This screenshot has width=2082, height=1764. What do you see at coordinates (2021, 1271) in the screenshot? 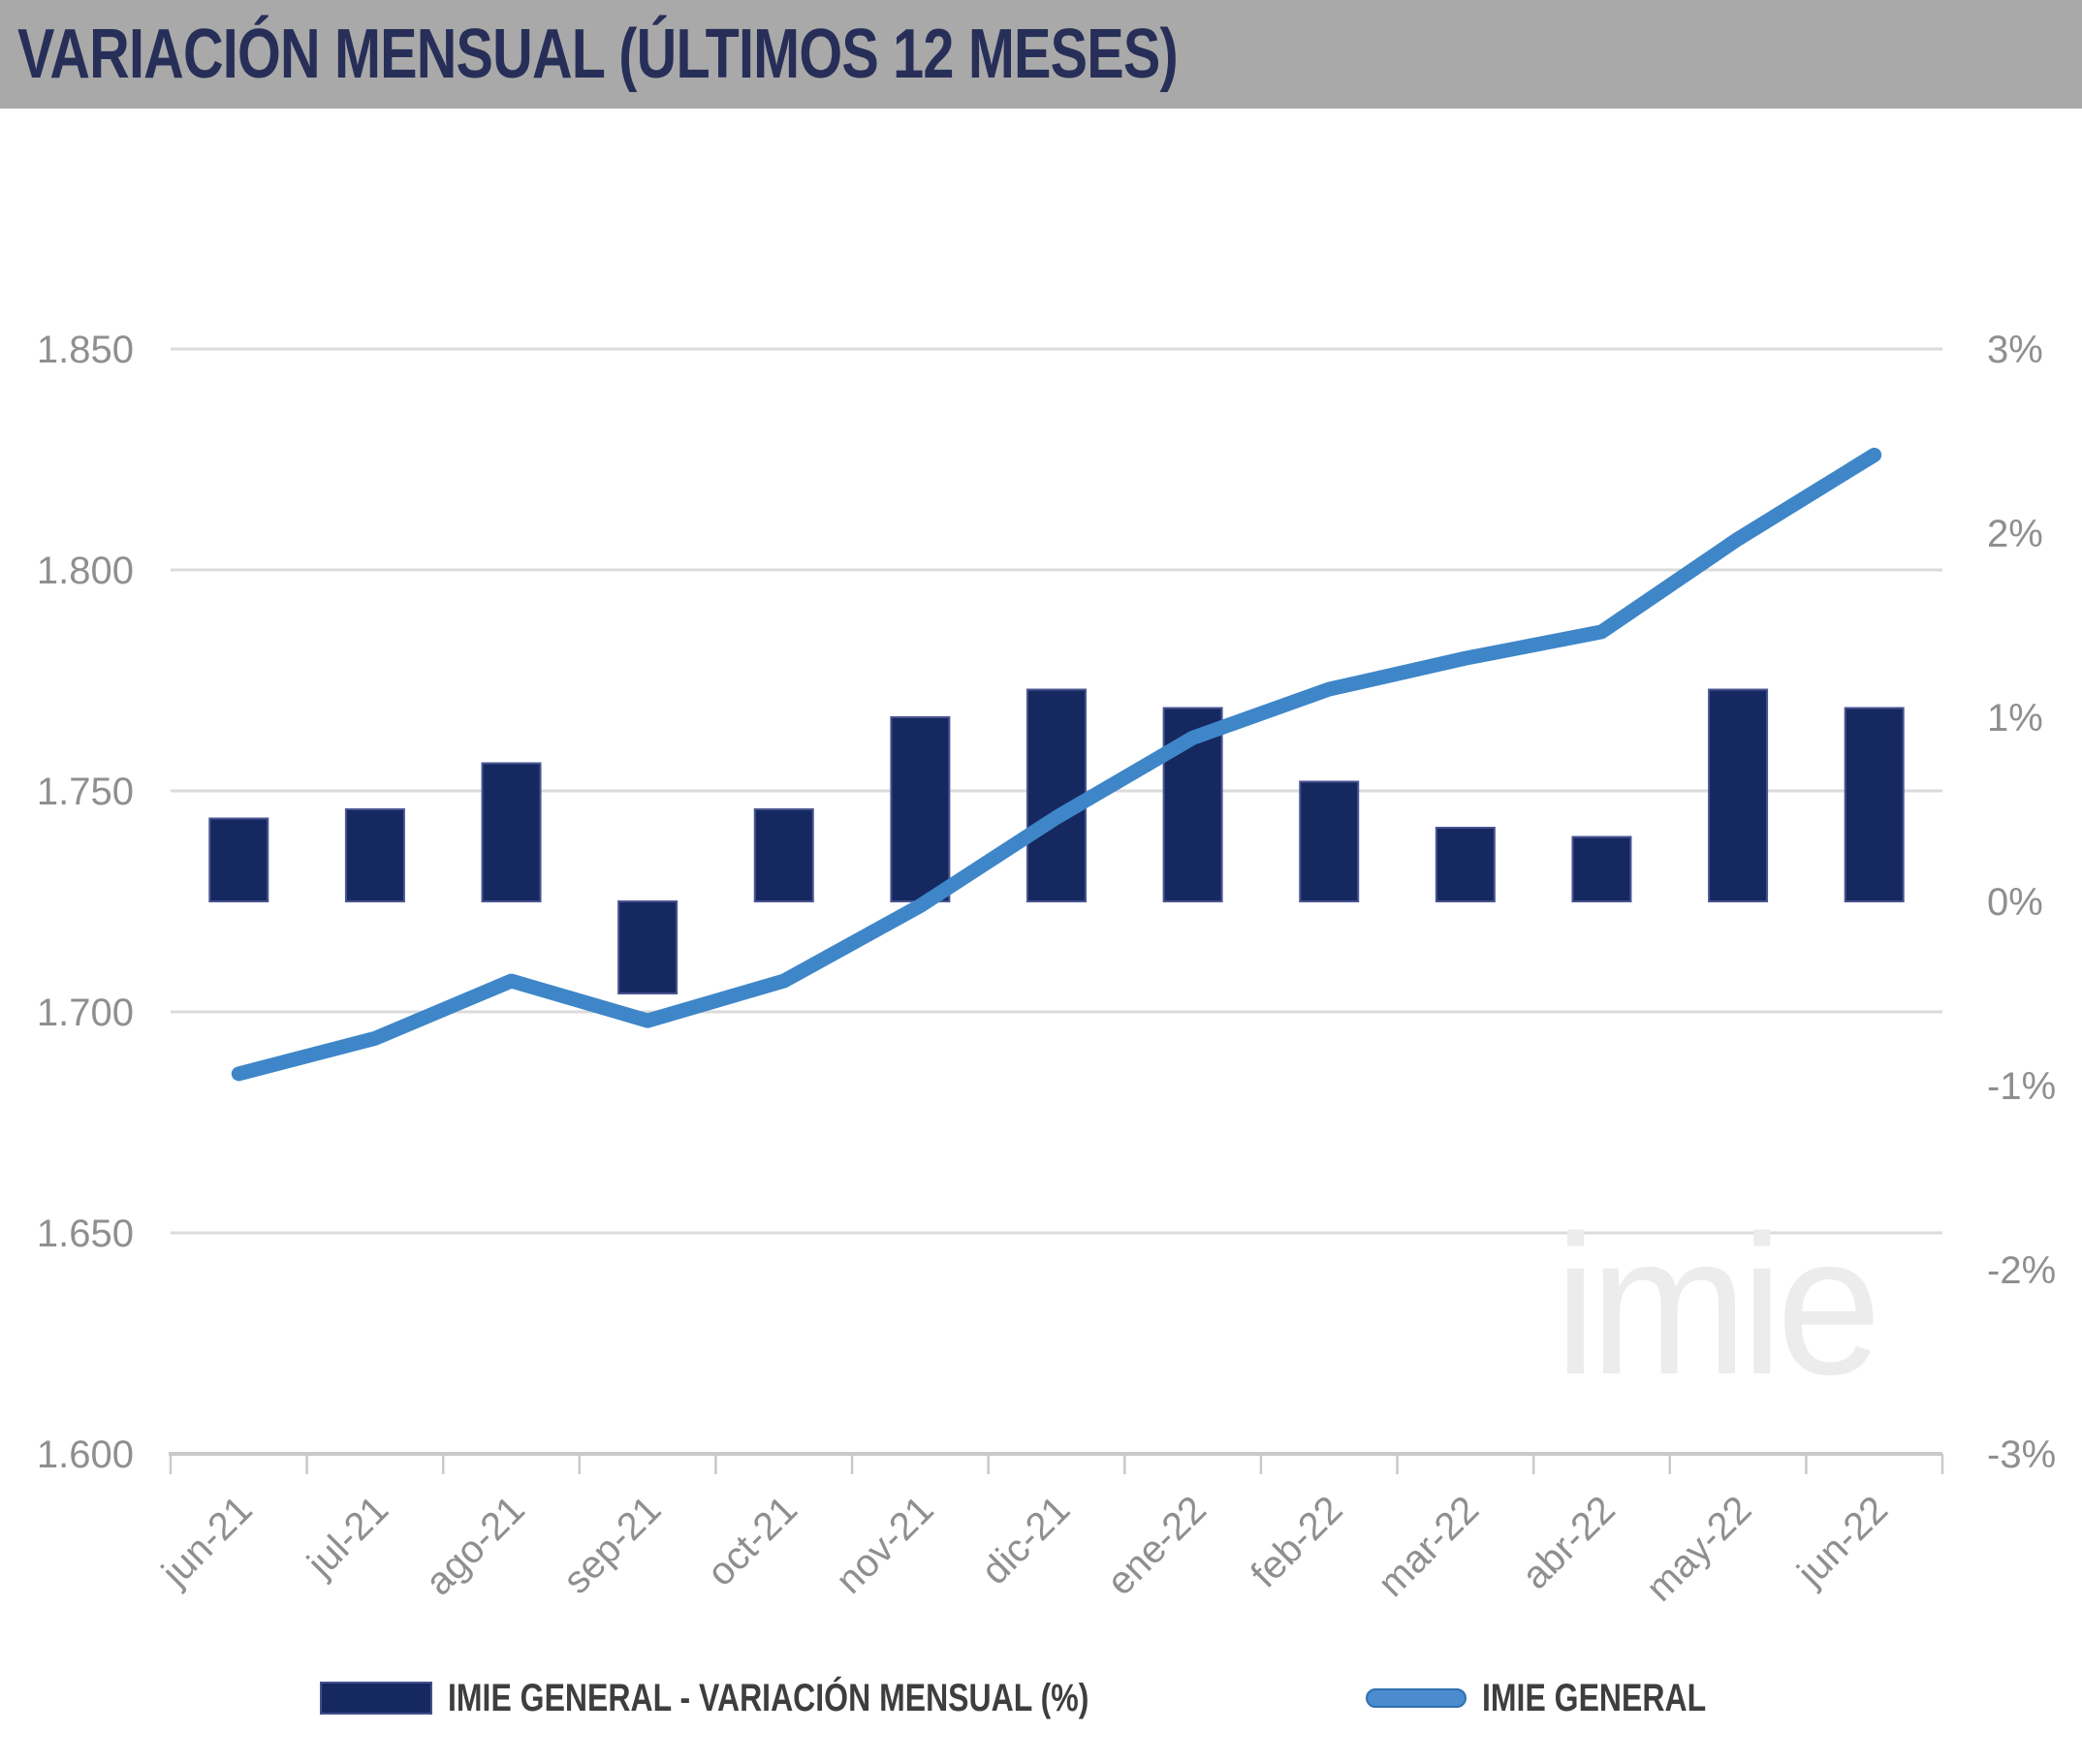
I see `right-axis-label: -2%` at bounding box center [2021, 1271].